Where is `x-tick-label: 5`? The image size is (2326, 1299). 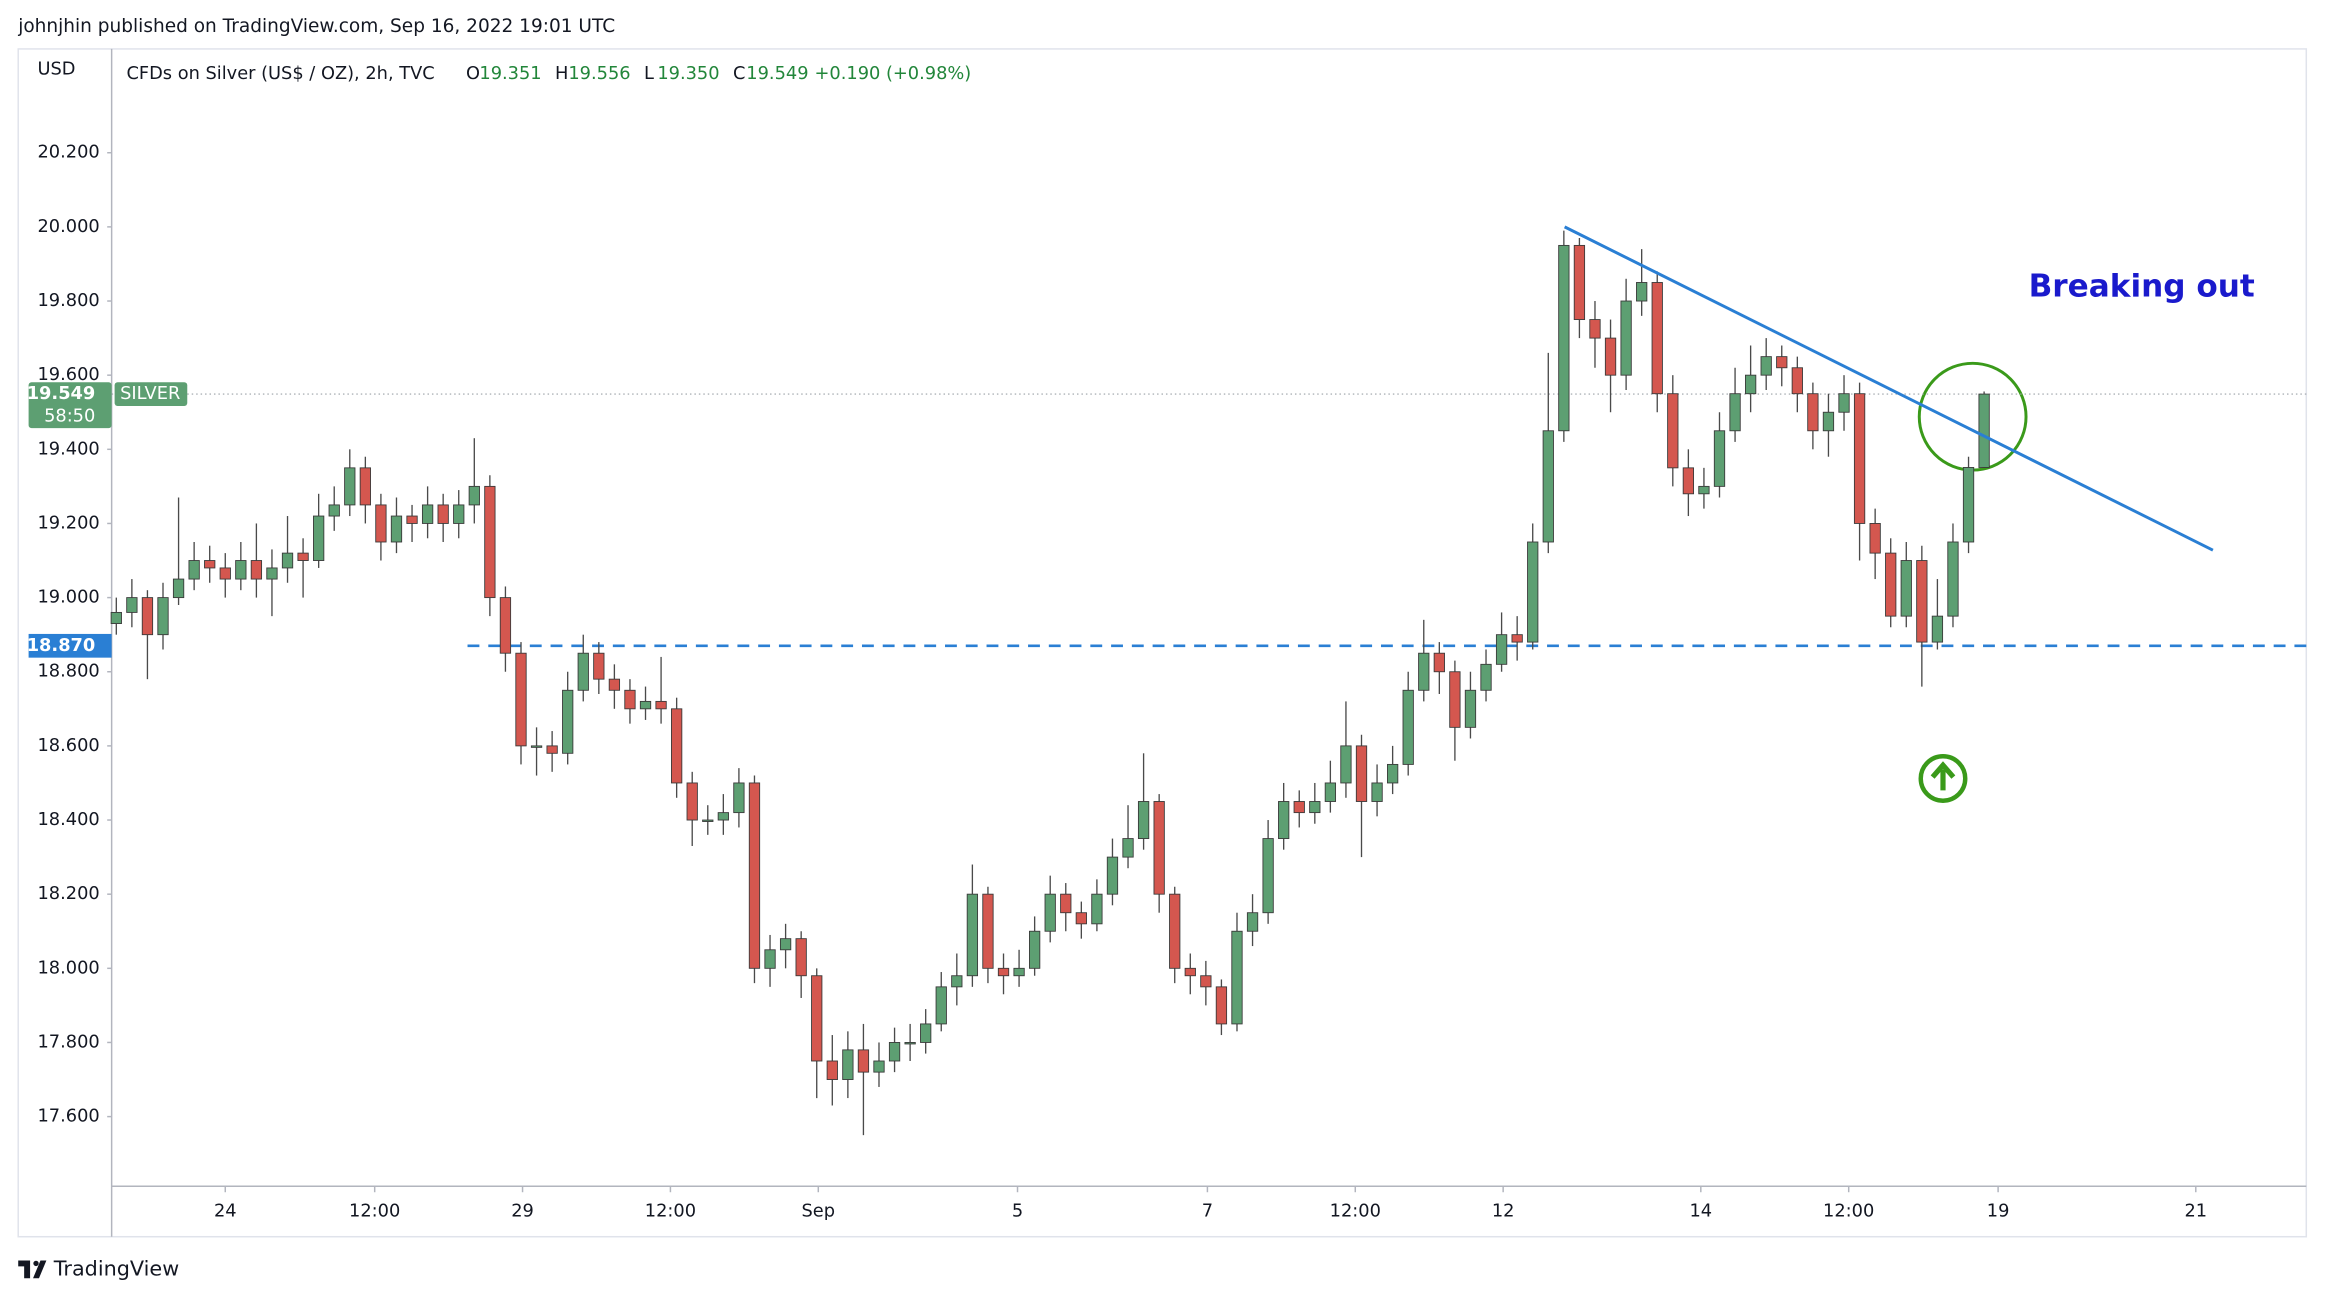
x-tick-label: 5 is located at coordinates (1017, 1211).